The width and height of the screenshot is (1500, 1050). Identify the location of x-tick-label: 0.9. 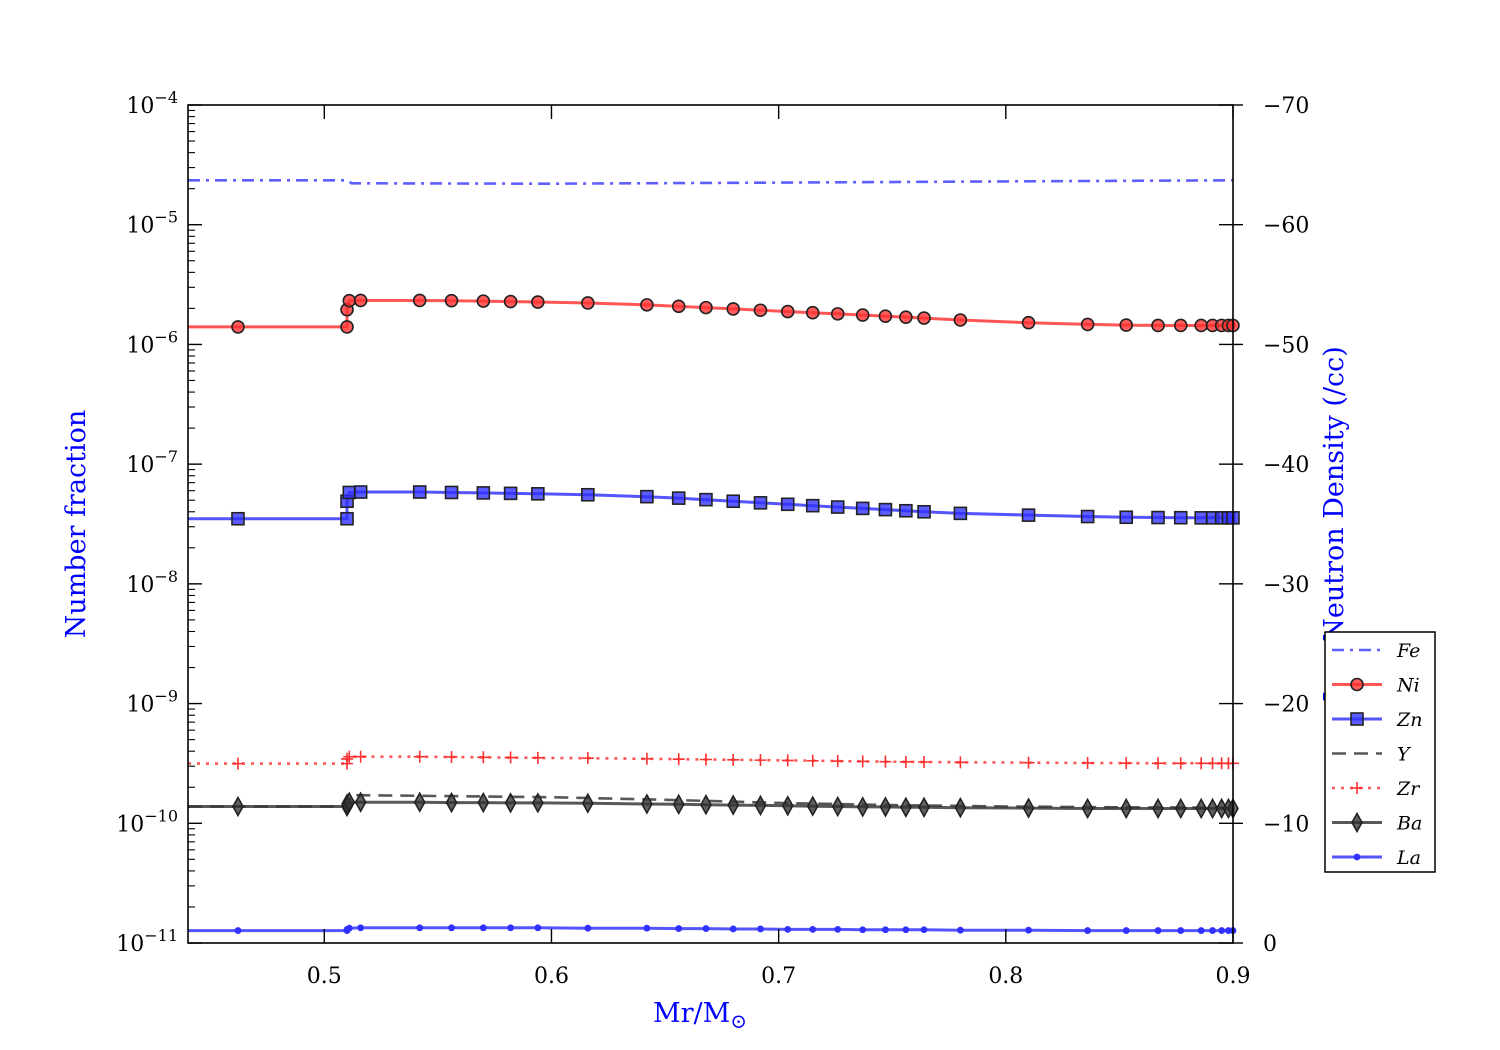
(1233, 976).